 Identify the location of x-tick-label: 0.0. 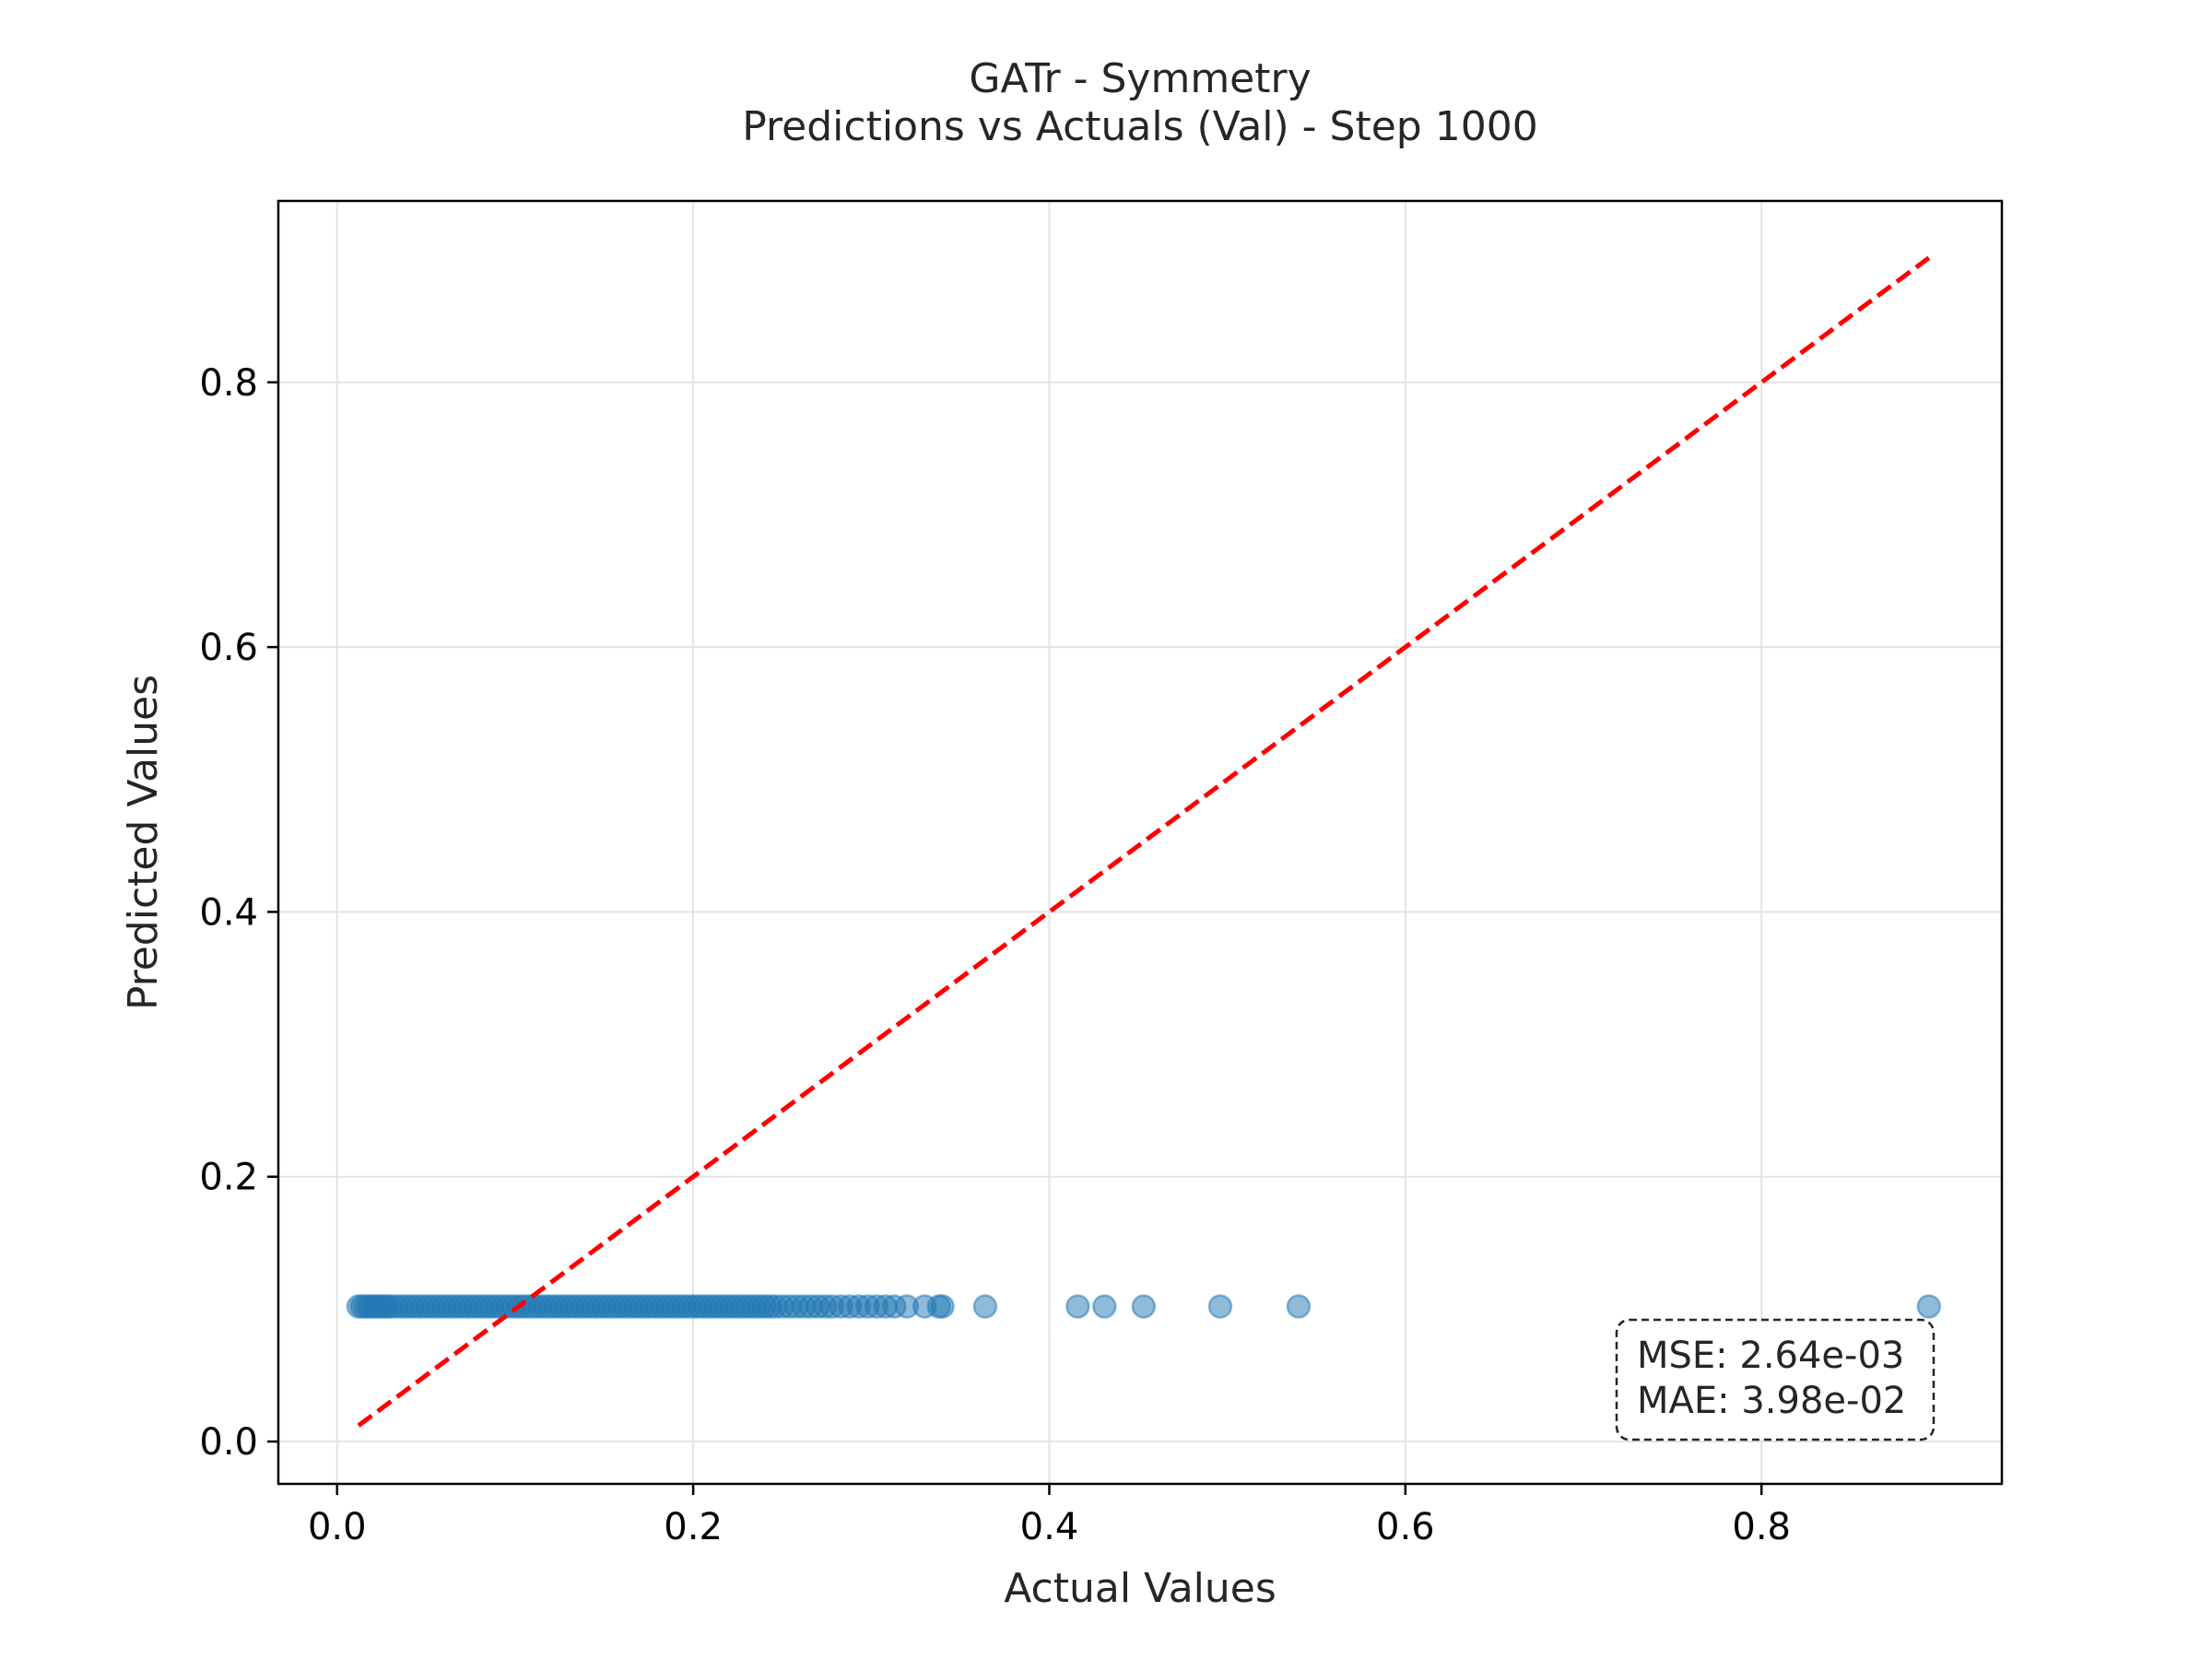
(337, 1527).